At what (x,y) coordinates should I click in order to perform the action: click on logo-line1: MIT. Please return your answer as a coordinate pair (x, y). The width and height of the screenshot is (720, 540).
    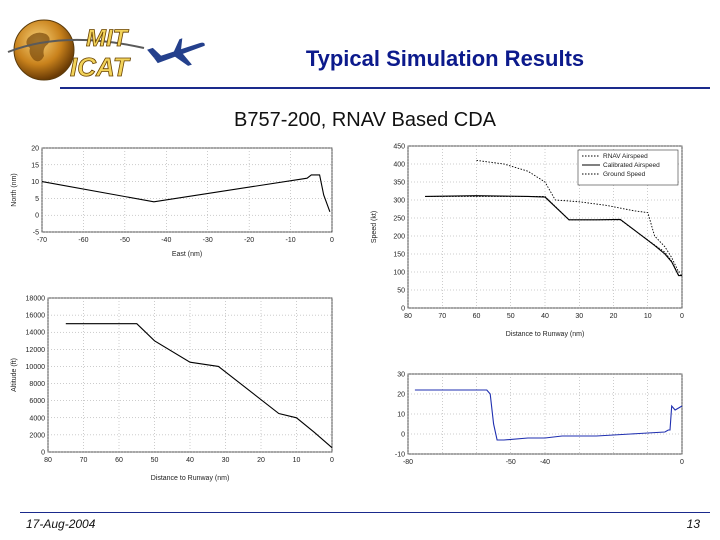
    Looking at the image, I should click on (108, 38).